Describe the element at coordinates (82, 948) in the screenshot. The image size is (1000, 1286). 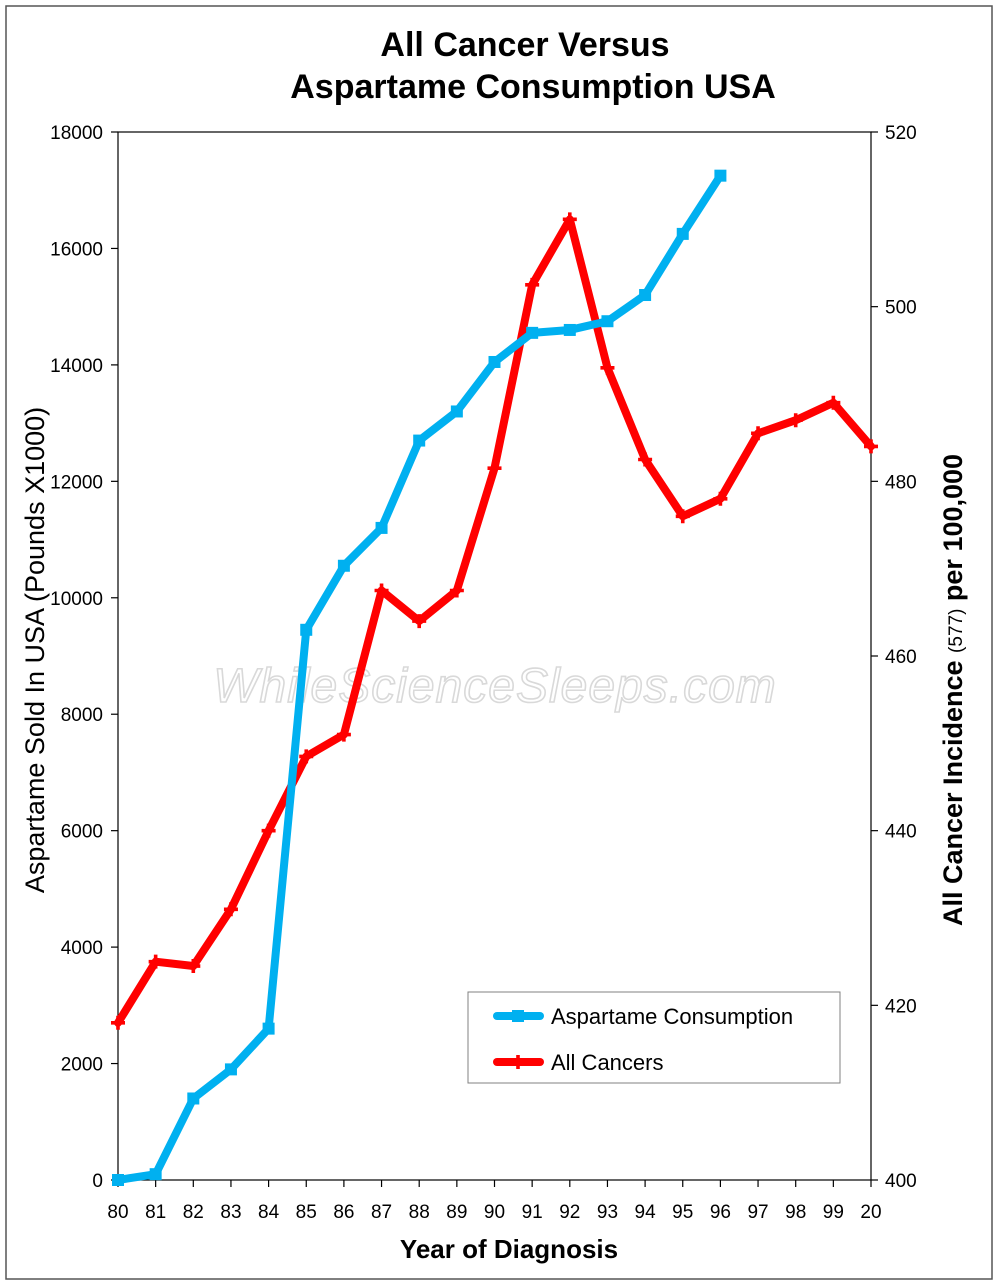
I see `y-left-tick-label: 4000` at that location.